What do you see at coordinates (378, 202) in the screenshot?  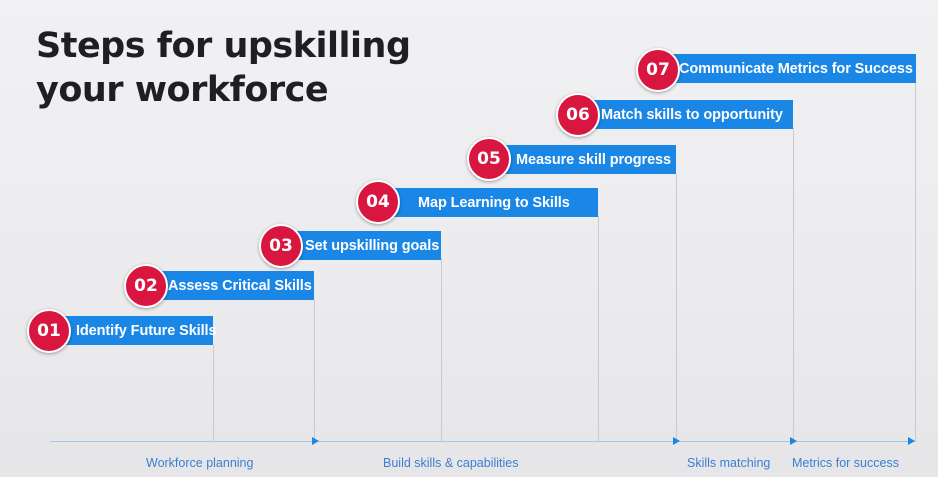 I see `step-number-badge: 04` at bounding box center [378, 202].